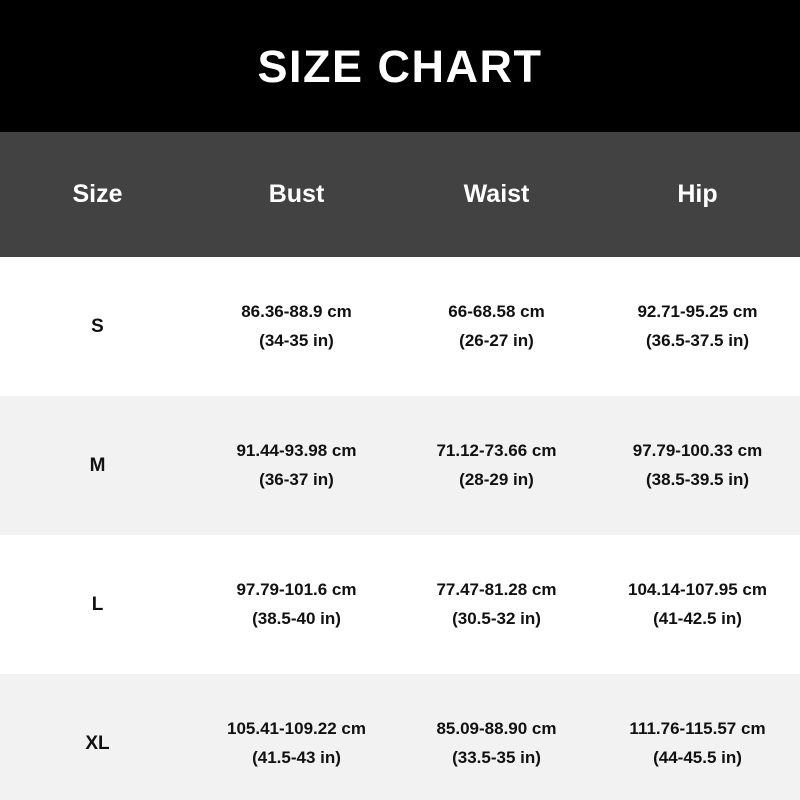 Image resolution: width=800 pixels, height=800 pixels. I want to click on measure-cm: 105.41-109.22 cm, so click(296, 729).